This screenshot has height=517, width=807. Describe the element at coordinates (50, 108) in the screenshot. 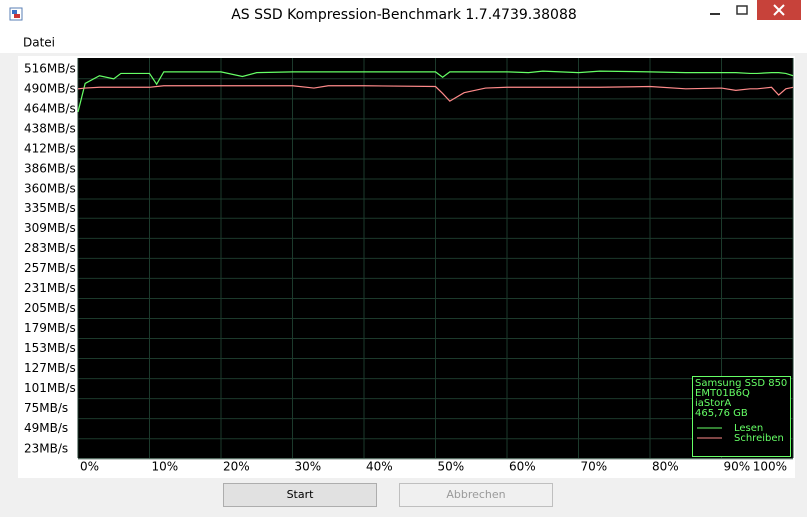

I see `y-tick-label: 464MB/s` at that location.